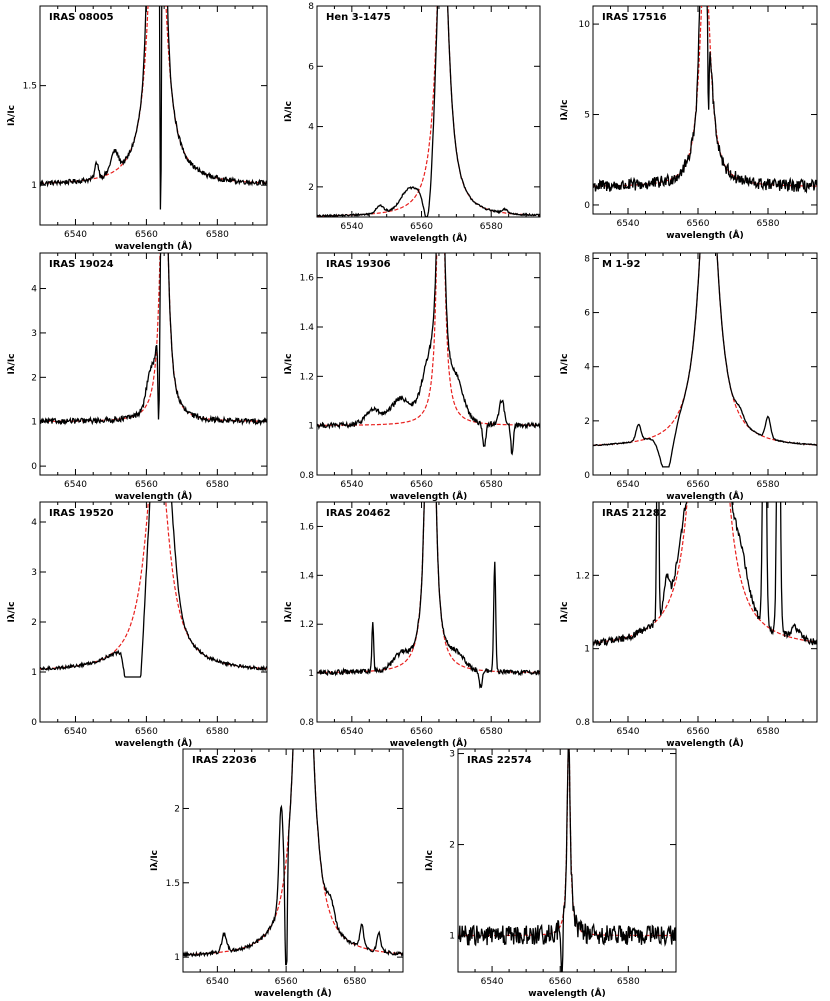  I want to click on y-tick-label: 1.4, so click(307, 328).